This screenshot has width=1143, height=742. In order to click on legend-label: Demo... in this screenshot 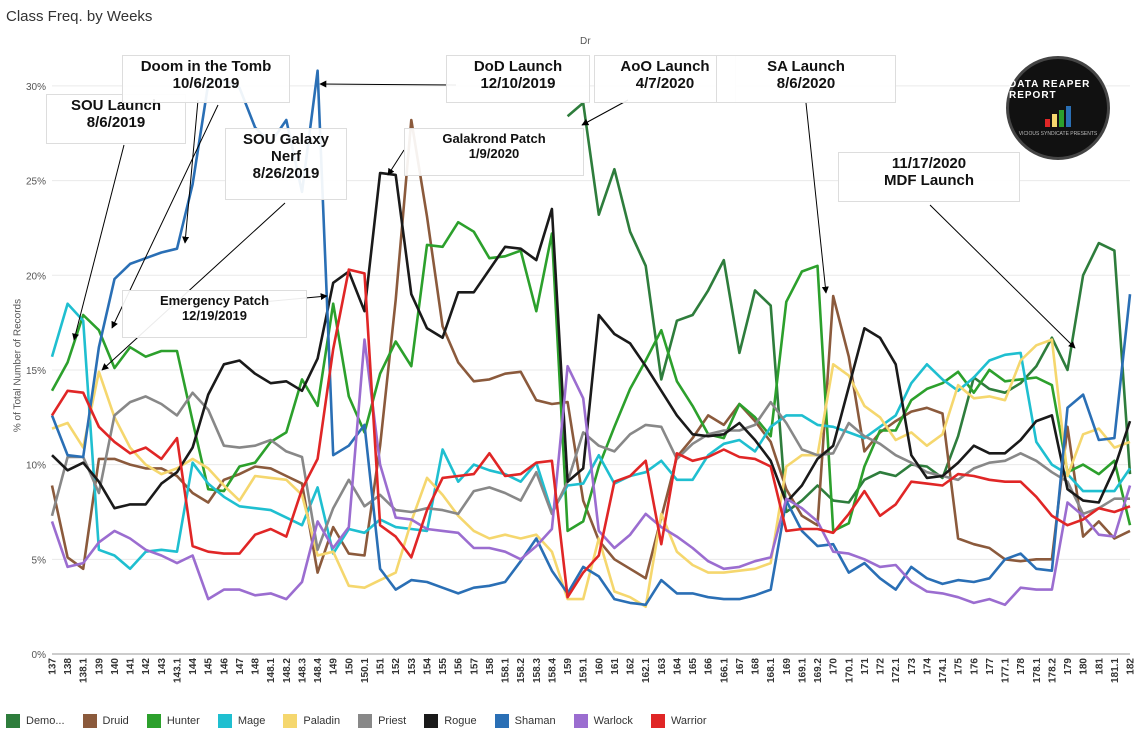, I will do `click(45, 721)`.